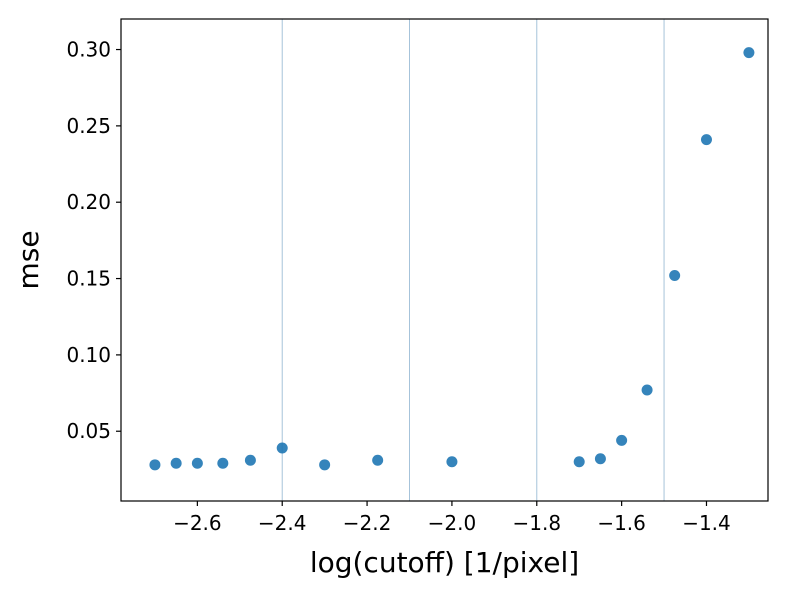 The width and height of the screenshot is (788, 596). I want to click on x-tick-label-1: −2.4, so click(282, 523).